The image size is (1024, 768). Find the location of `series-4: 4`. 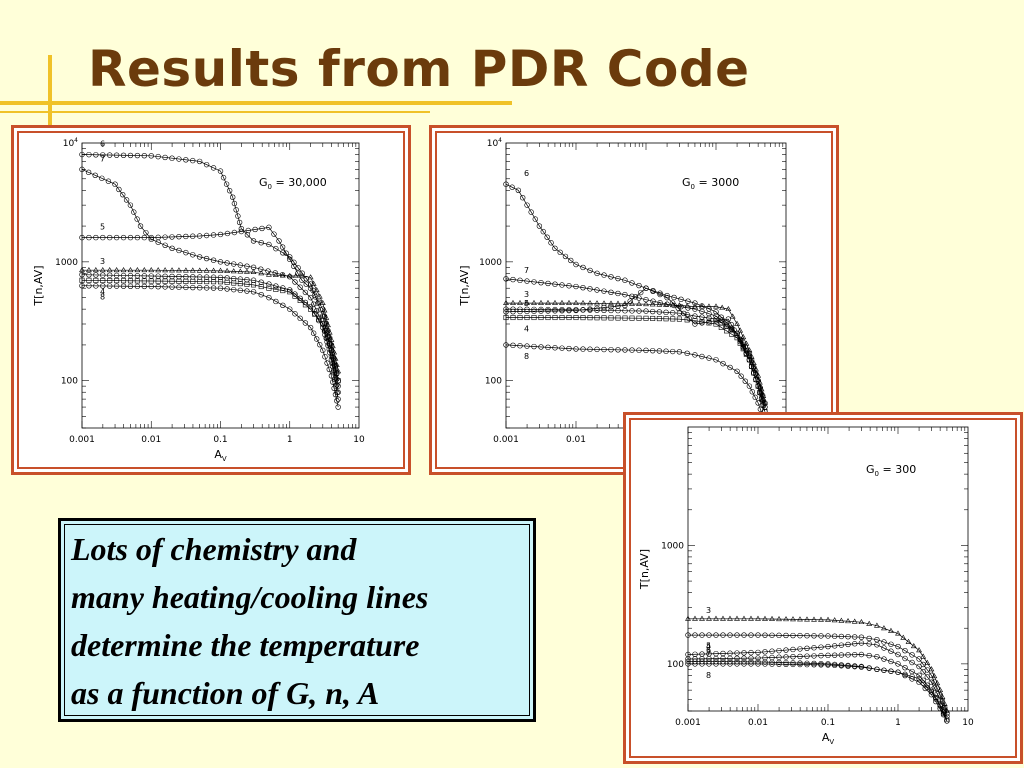

series-4: 4 is located at coordinates (210, 330).